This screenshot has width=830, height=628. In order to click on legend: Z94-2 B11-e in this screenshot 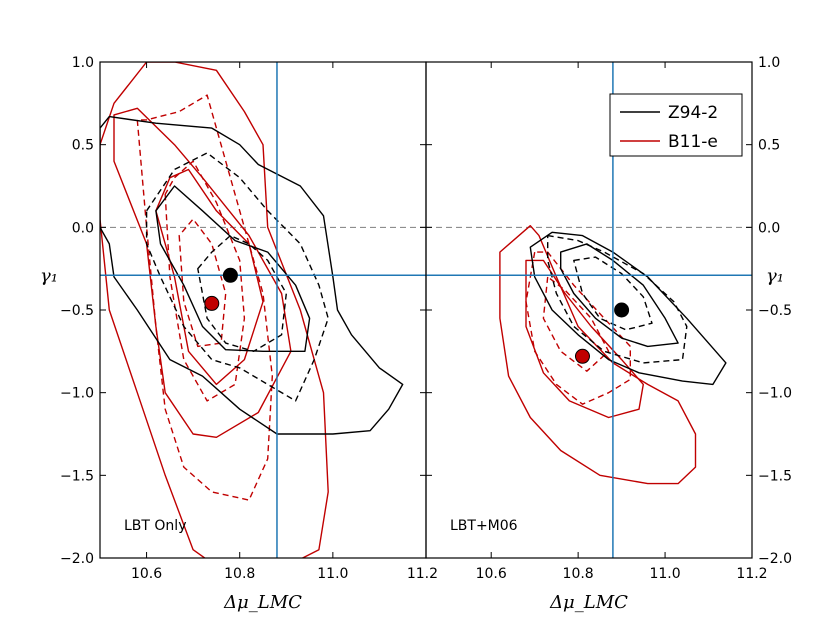, I will do `click(676, 125)`.